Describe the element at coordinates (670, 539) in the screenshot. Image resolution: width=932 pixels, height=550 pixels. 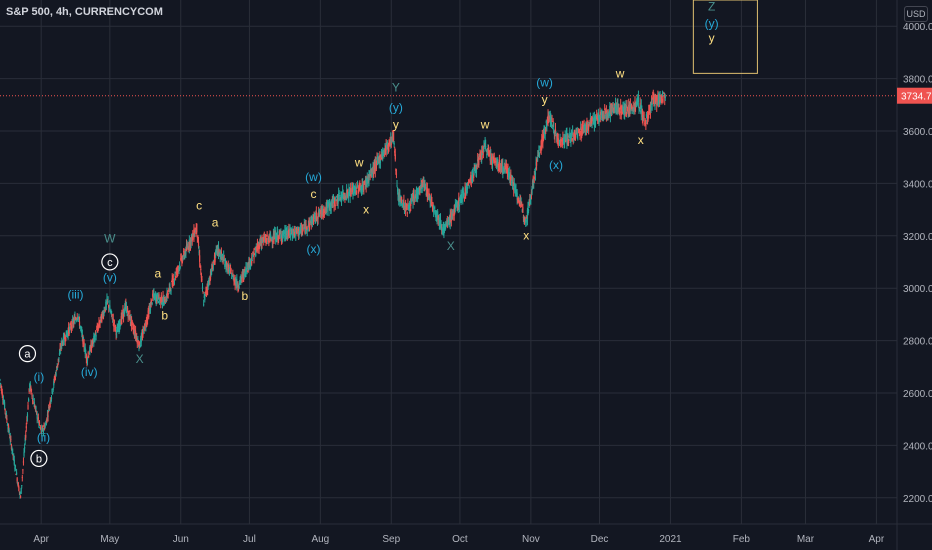
I see `x-tick-label: 2021` at that location.